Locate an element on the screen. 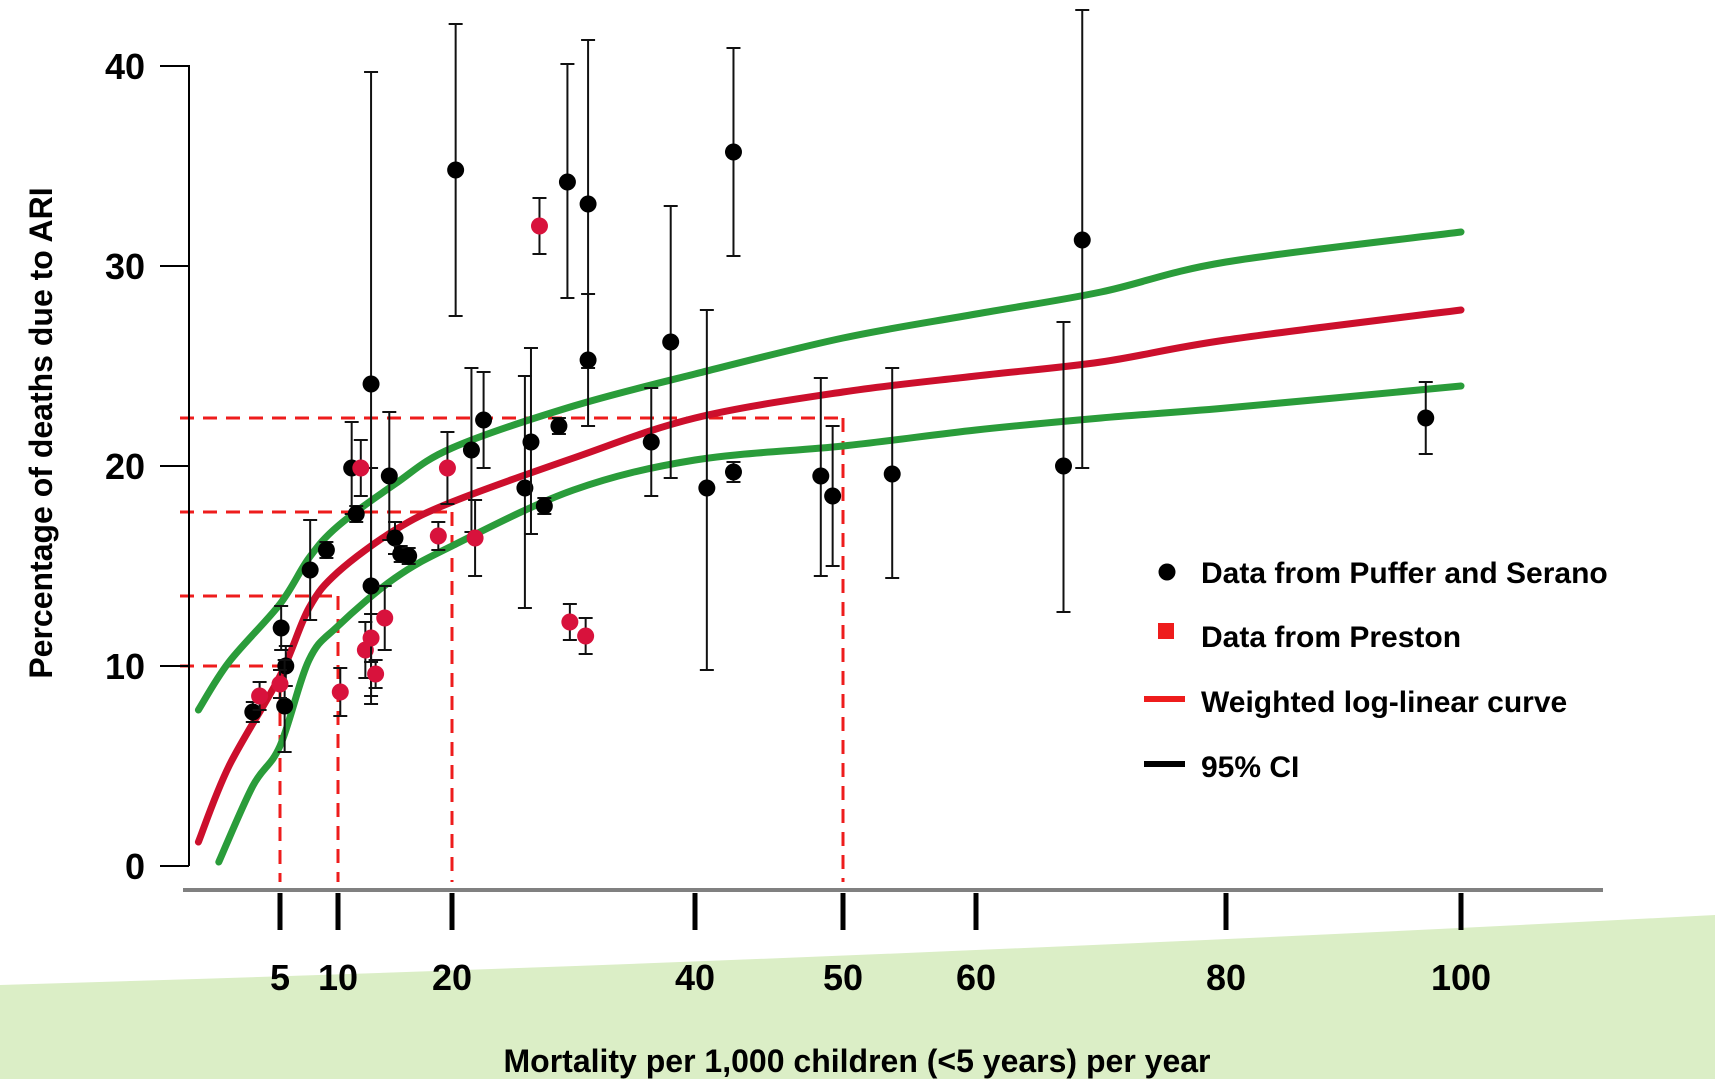 The width and height of the screenshot is (1715, 1079). y-axis-title: Percentage of deaths due to ARI is located at coordinates (41, 432).